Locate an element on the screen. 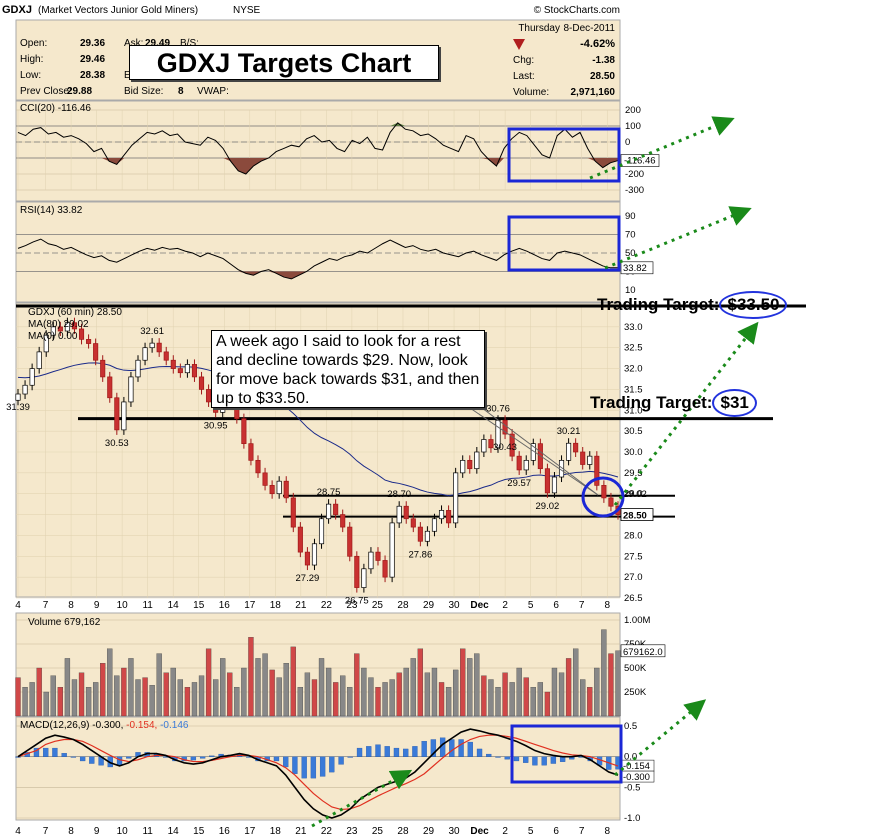  x-axis-label: 29 is located at coordinates (429, 605).